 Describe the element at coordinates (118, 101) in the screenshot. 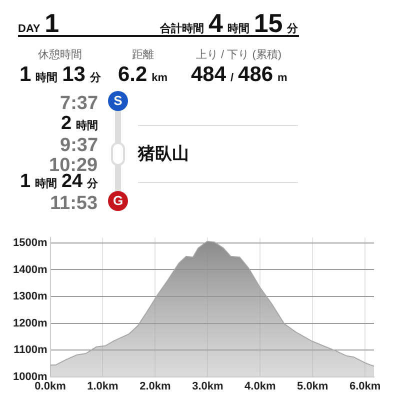

I see `badge-icon: S` at that location.